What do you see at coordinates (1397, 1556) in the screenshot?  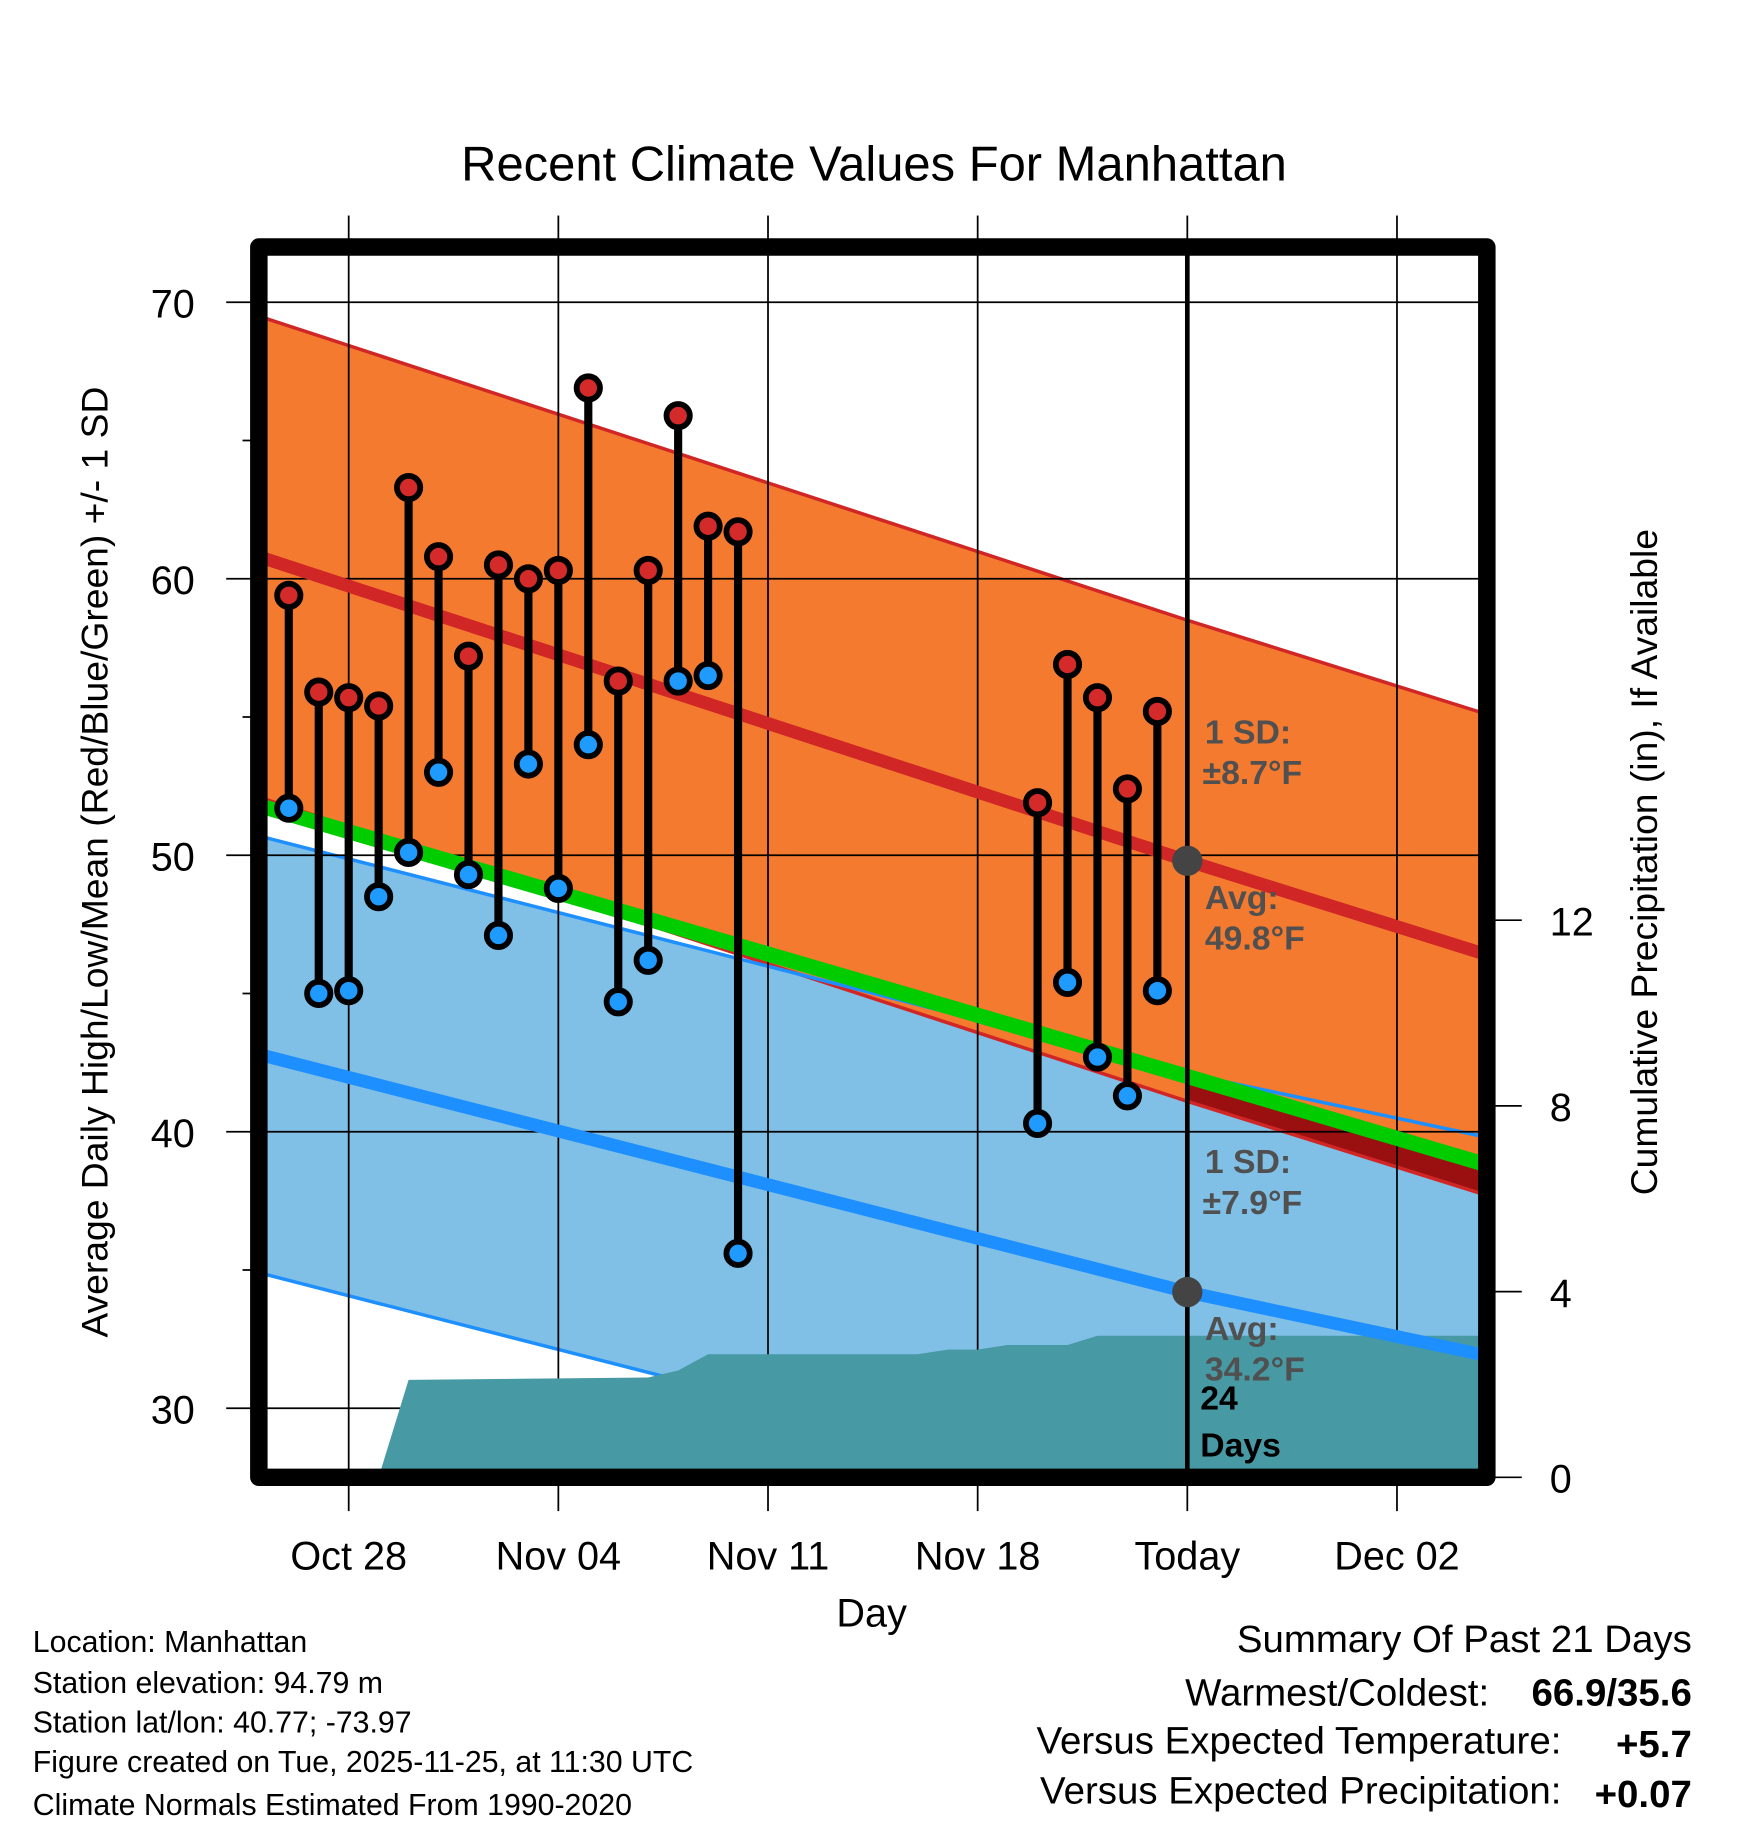 I see `x-tick-label: Dec 02` at bounding box center [1397, 1556].